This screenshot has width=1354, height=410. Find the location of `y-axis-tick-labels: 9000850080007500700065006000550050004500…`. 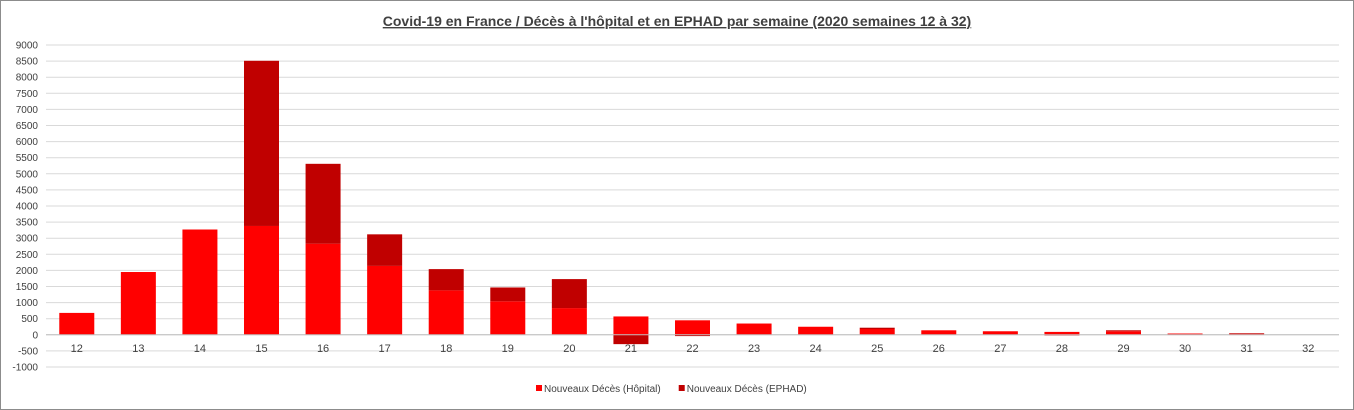

y-axis-tick-labels: 9000850080007500700065006000550050004500… is located at coordinates (25, 207).